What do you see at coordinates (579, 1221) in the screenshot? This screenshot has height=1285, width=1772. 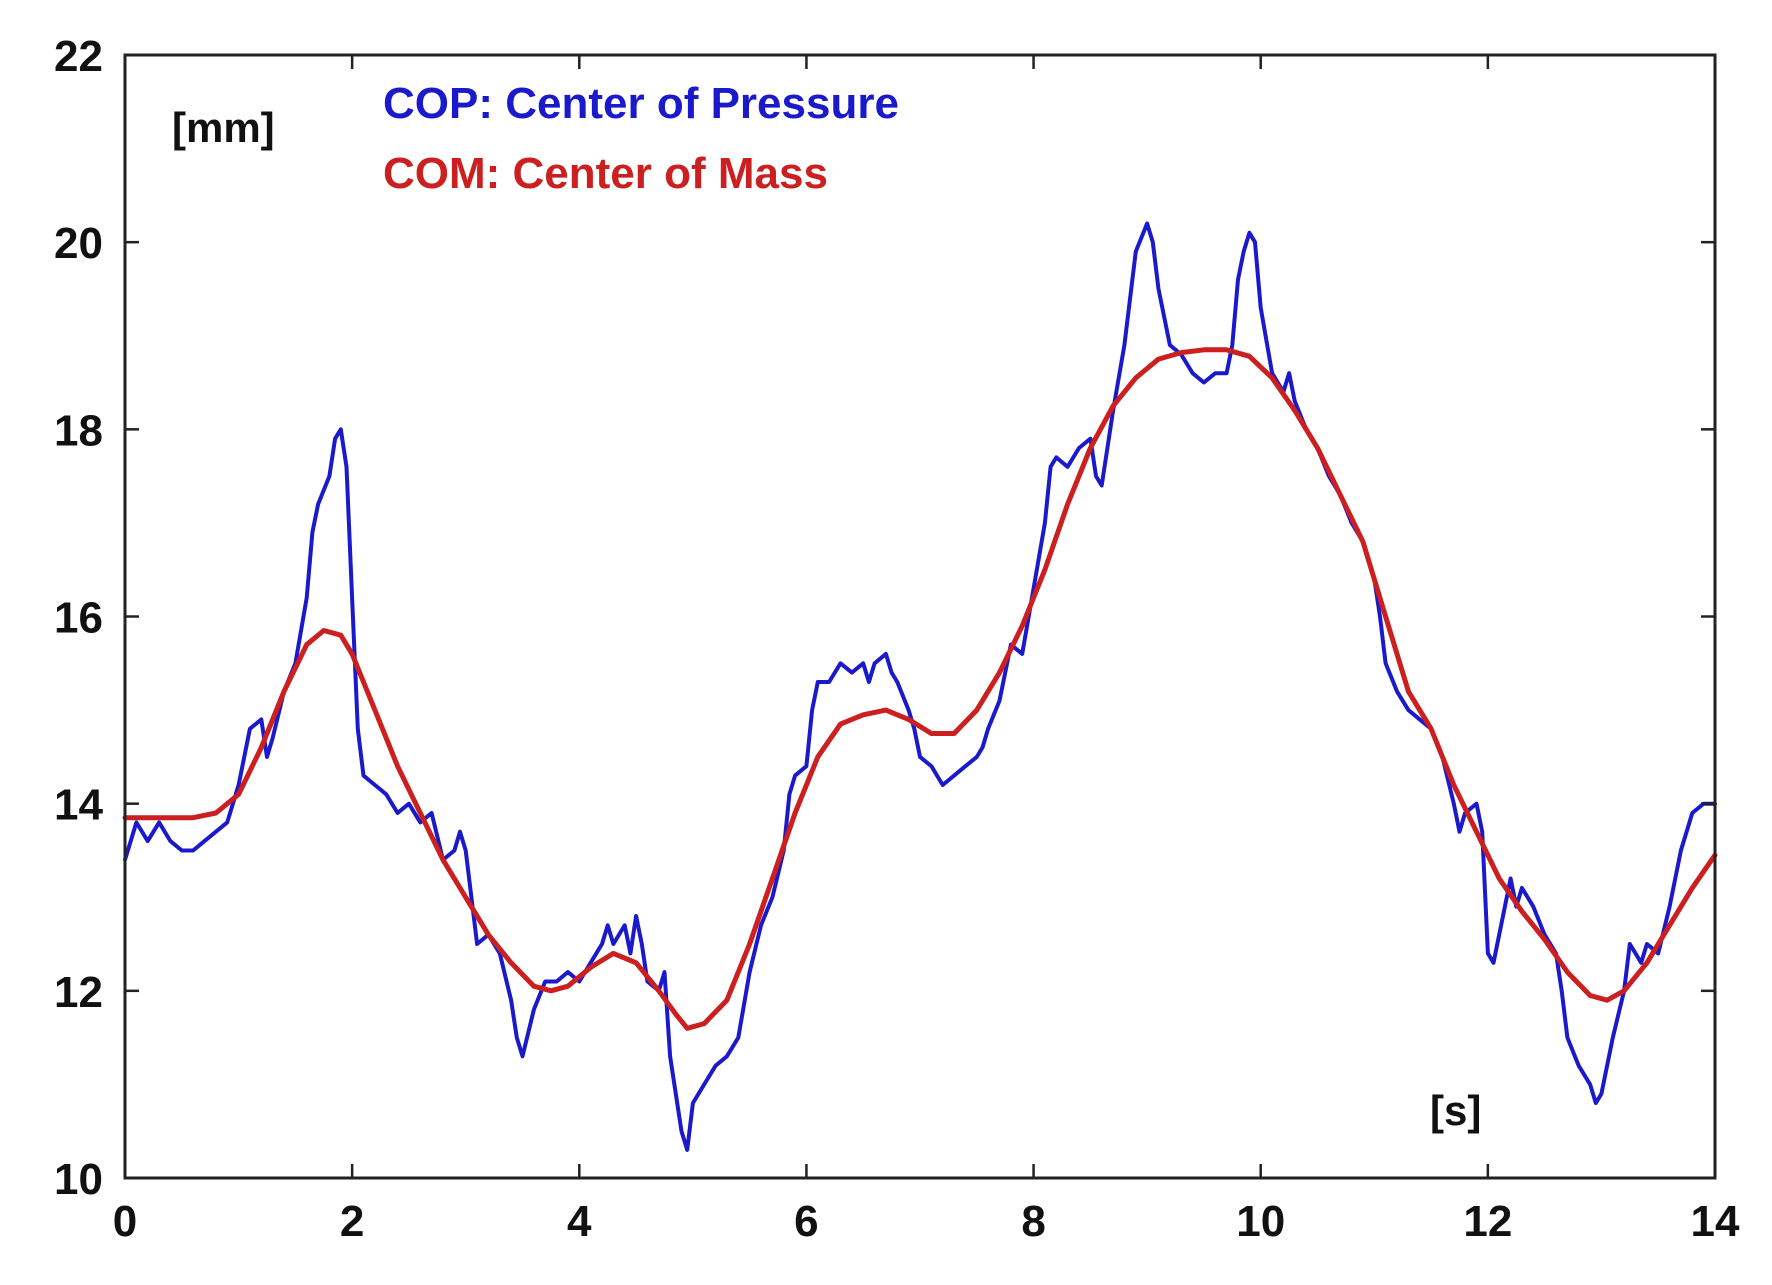 I see `x-tick-label: 4` at bounding box center [579, 1221].